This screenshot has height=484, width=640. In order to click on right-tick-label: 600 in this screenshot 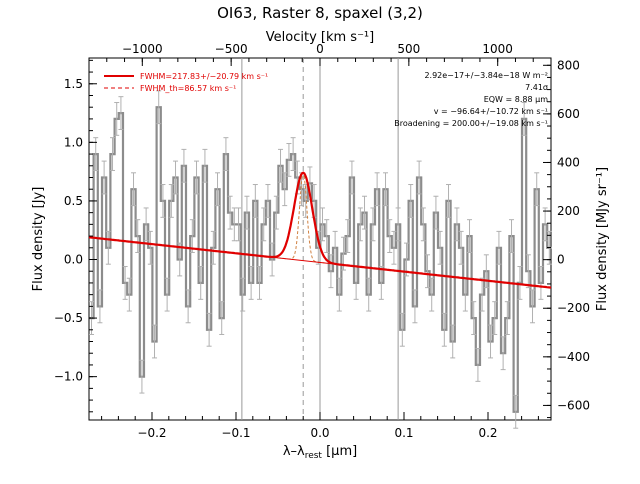, I will do `click(568, 114)`.